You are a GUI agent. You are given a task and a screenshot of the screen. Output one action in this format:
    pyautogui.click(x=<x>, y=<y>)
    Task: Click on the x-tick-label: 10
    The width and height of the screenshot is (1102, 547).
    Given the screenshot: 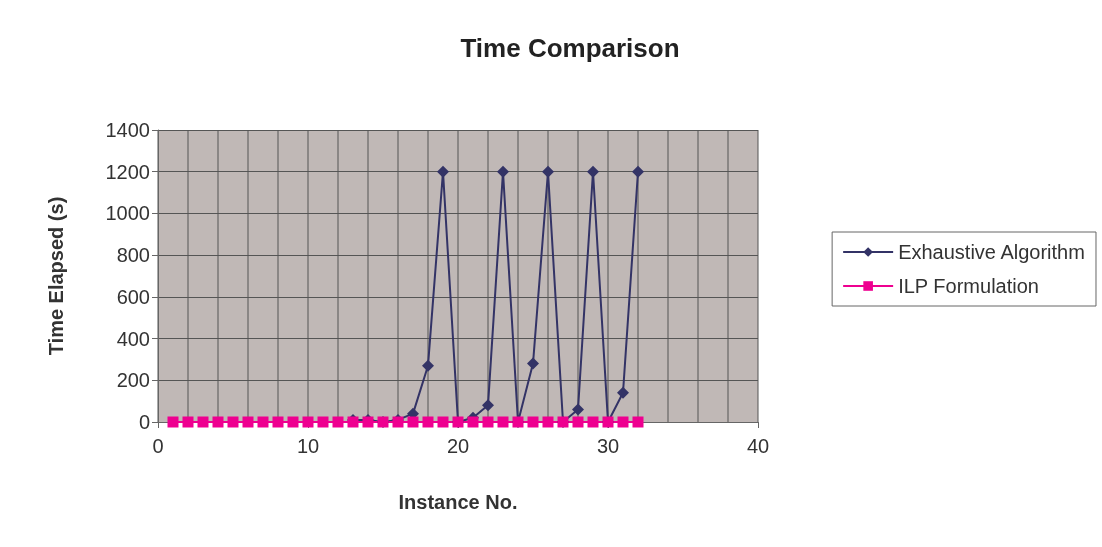 What is the action you would take?
    pyautogui.click(x=308, y=446)
    